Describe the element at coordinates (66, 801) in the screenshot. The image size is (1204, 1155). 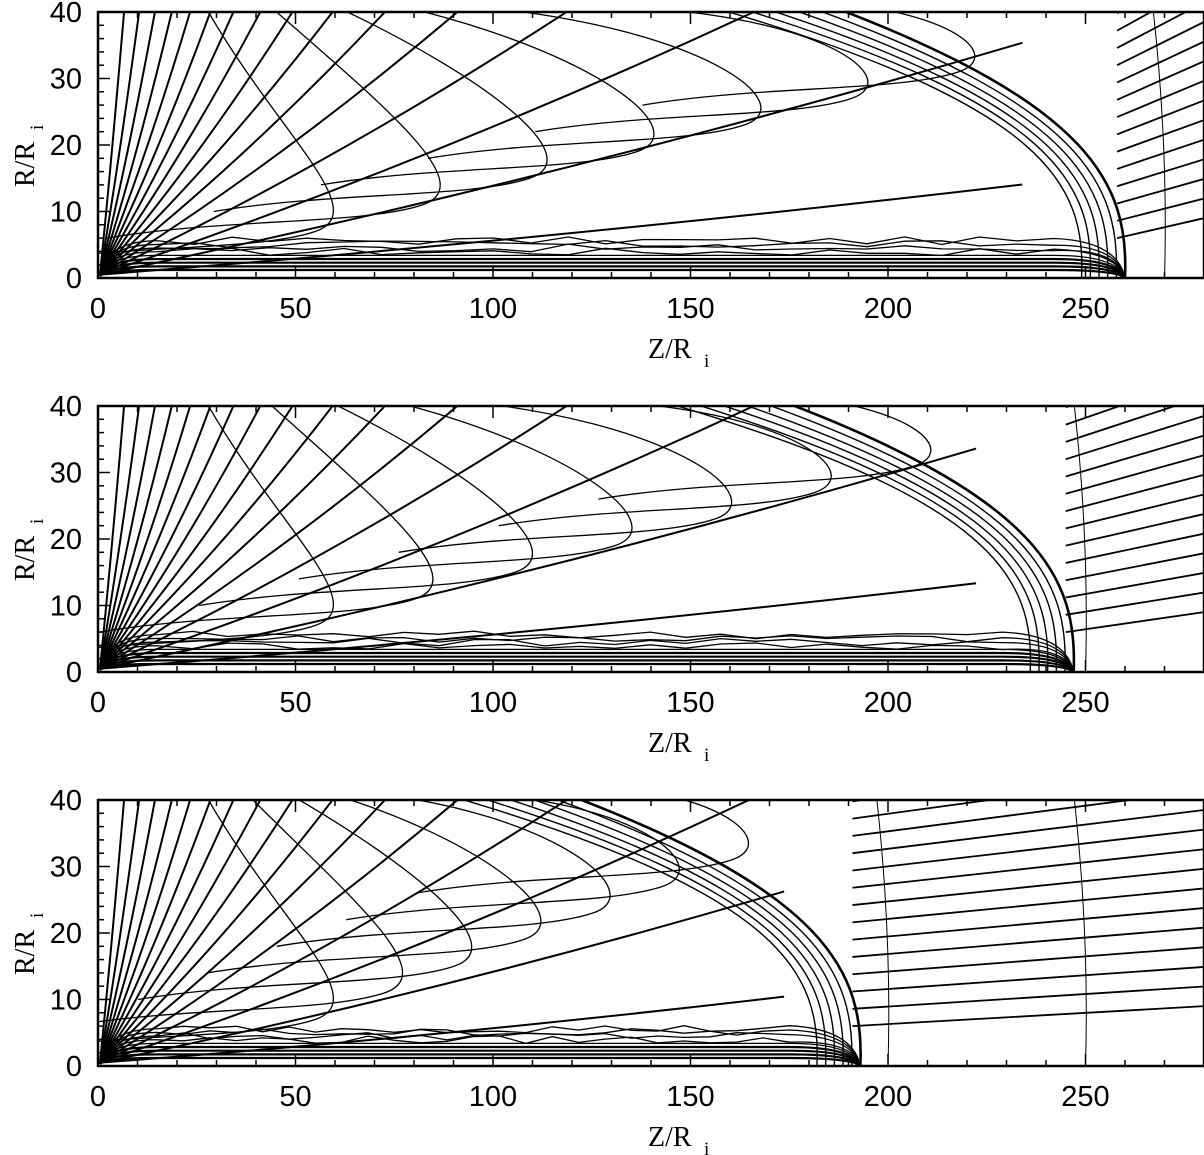
I see `y-tick-label: 40` at that location.